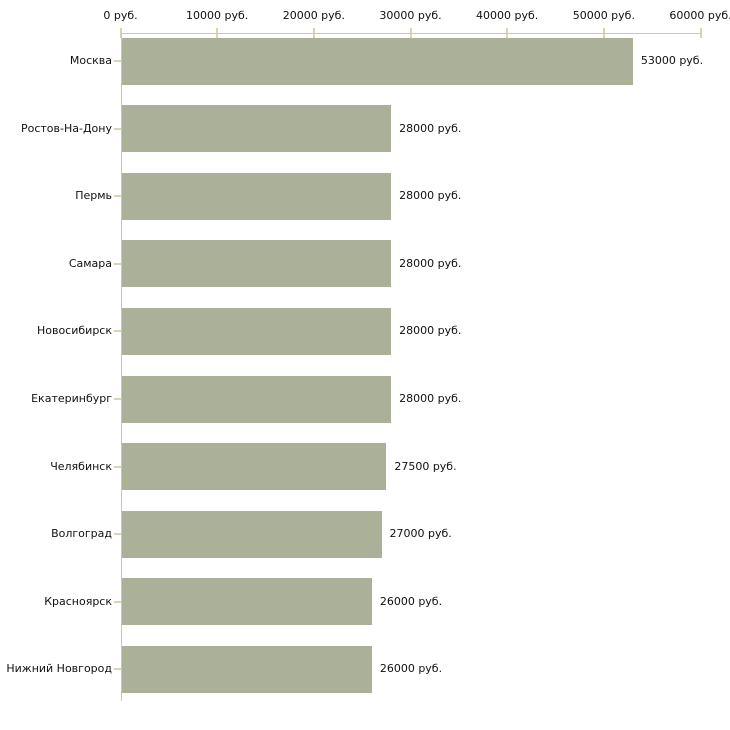  Describe the element at coordinates (217, 15) in the screenshot. I see `x-tick-label: 10000 руб.` at that location.